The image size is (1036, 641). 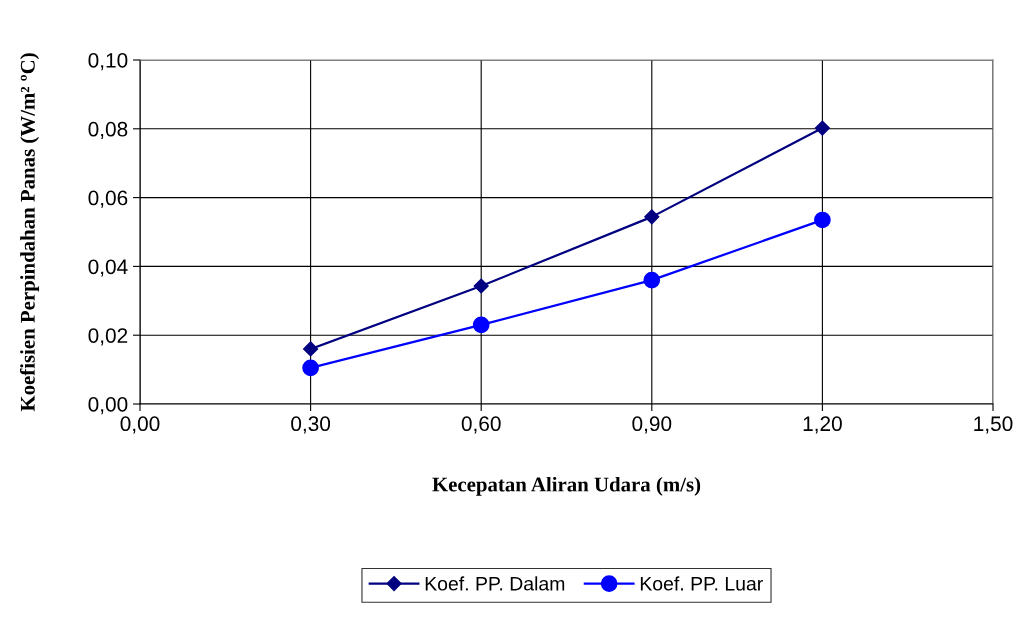 What do you see at coordinates (29, 232) in the screenshot?
I see `y-axis-title: Koefisien Perpindahan Panas (W/m² ºC)` at bounding box center [29, 232].